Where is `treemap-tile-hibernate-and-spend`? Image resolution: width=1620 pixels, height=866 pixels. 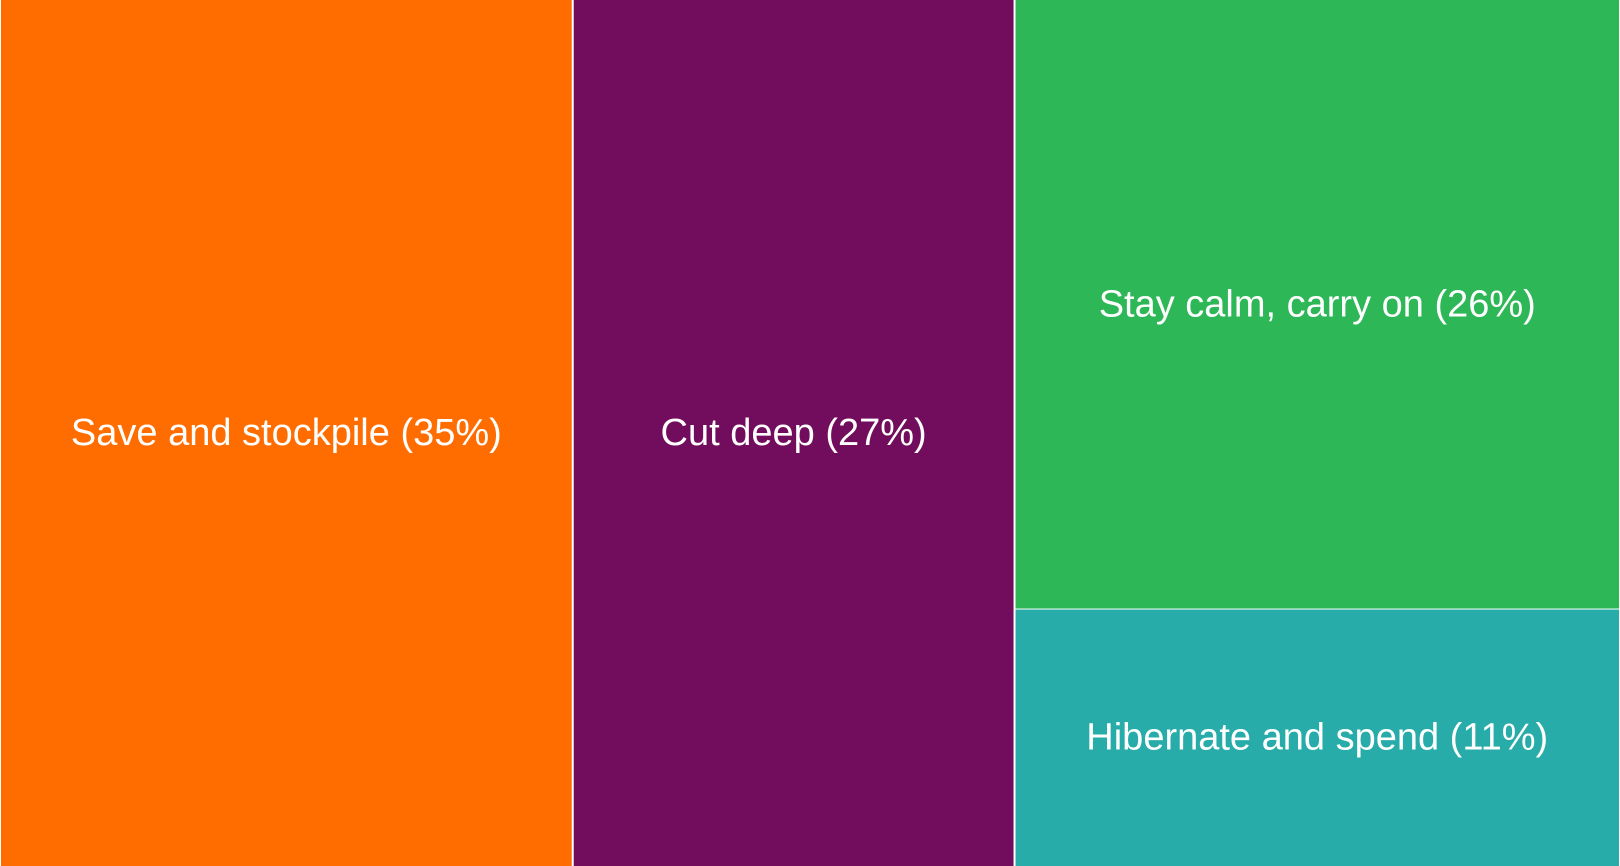 treemap-tile-hibernate-and-spend is located at coordinates (1317, 737).